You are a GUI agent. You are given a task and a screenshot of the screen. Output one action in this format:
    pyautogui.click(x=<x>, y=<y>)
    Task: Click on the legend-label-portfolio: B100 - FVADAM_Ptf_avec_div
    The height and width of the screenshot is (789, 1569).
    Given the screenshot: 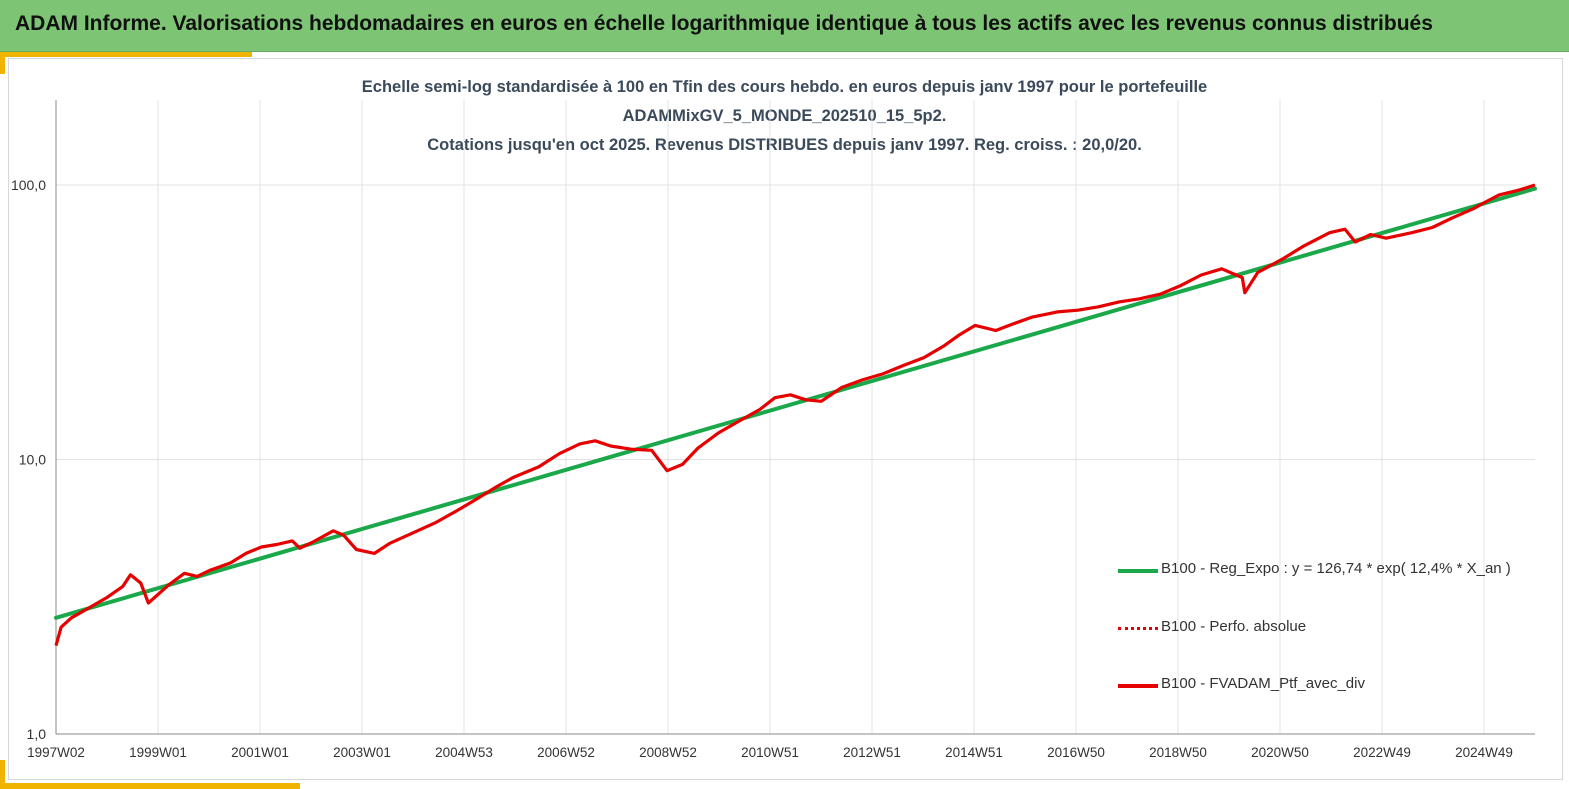 What is the action you would take?
    pyautogui.click(x=1263, y=683)
    